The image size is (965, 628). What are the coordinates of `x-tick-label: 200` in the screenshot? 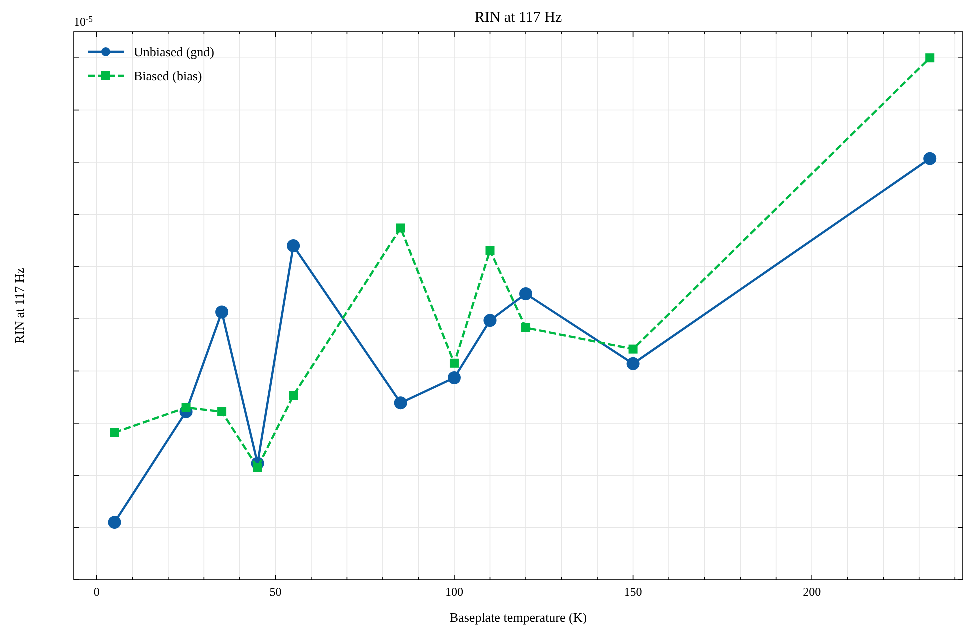 It's located at (812, 592).